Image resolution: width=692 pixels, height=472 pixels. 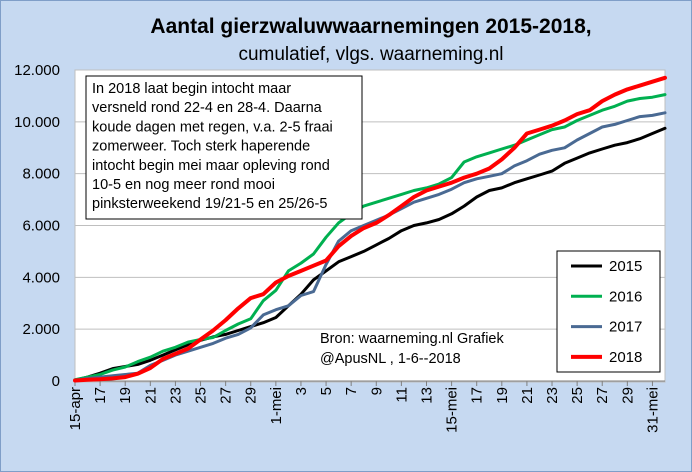 What do you see at coordinates (301, 391) in the screenshot?
I see `x-tick-label: 3` at bounding box center [301, 391].